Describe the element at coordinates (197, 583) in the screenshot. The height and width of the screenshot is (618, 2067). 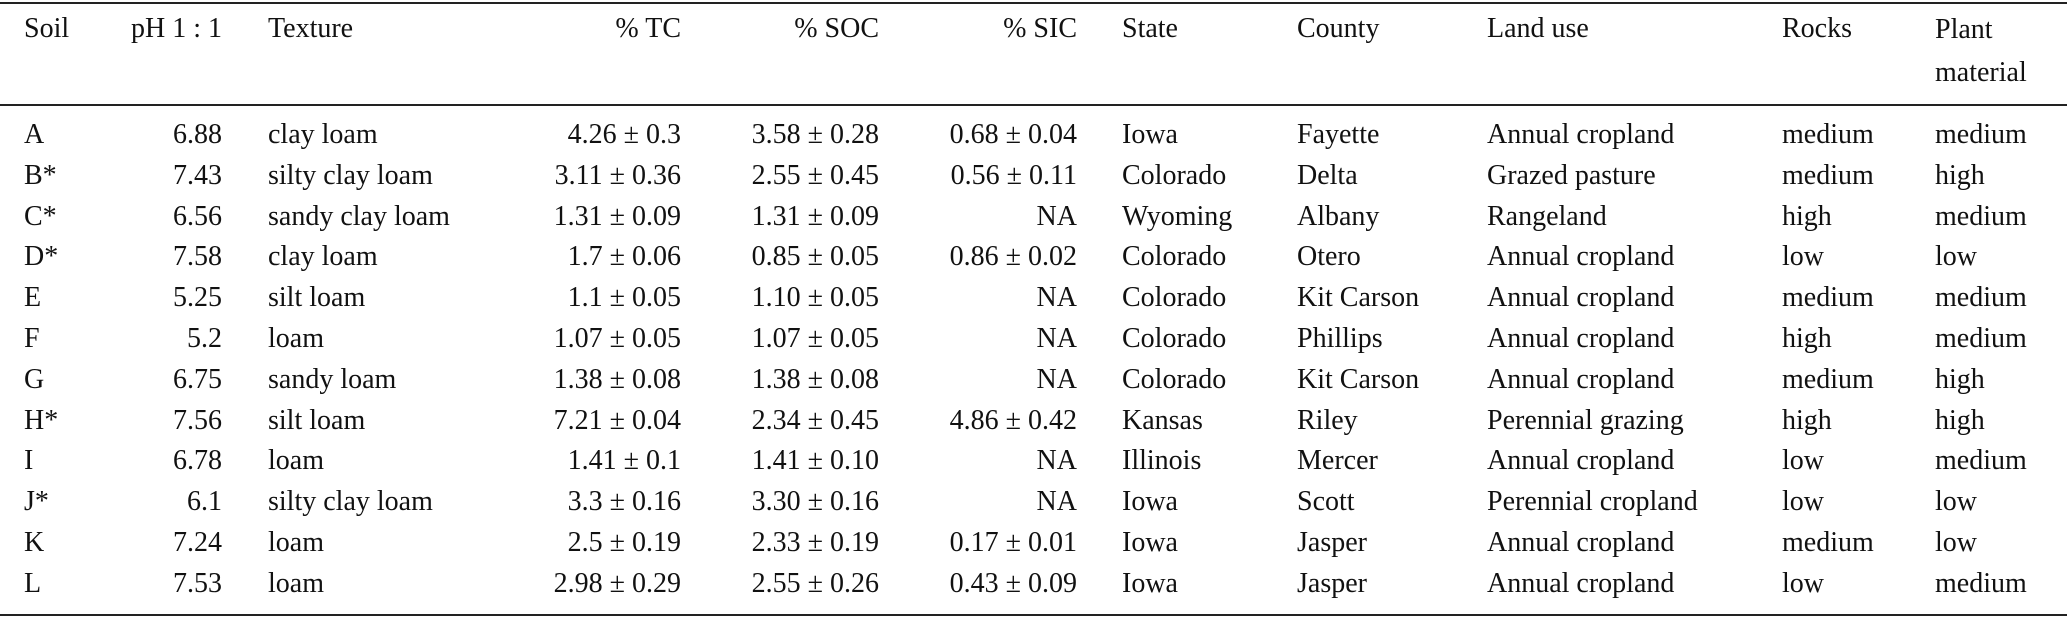
I see `cell: 7.53` at that location.